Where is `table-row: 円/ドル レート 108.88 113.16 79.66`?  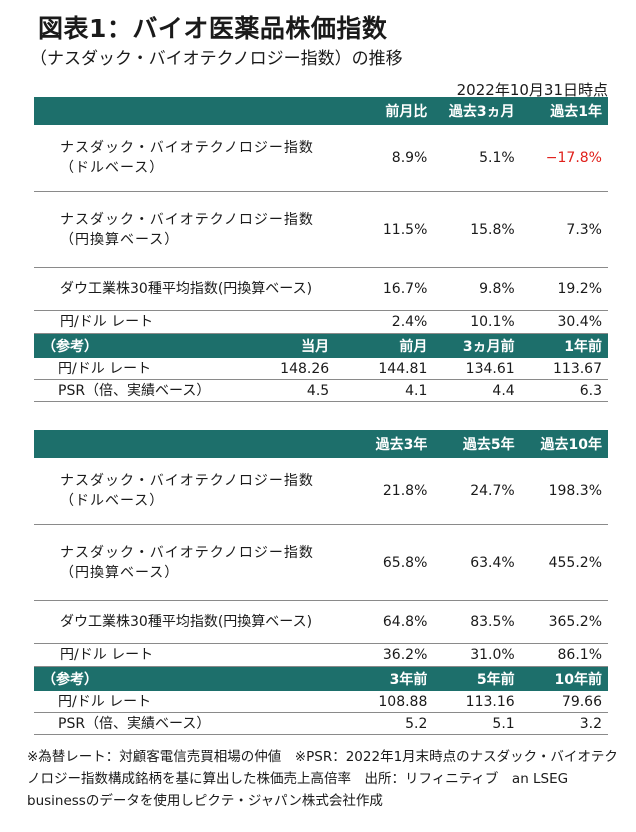
table-row: 円/ドル レート 108.88 113.16 79.66 is located at coordinates (321, 702).